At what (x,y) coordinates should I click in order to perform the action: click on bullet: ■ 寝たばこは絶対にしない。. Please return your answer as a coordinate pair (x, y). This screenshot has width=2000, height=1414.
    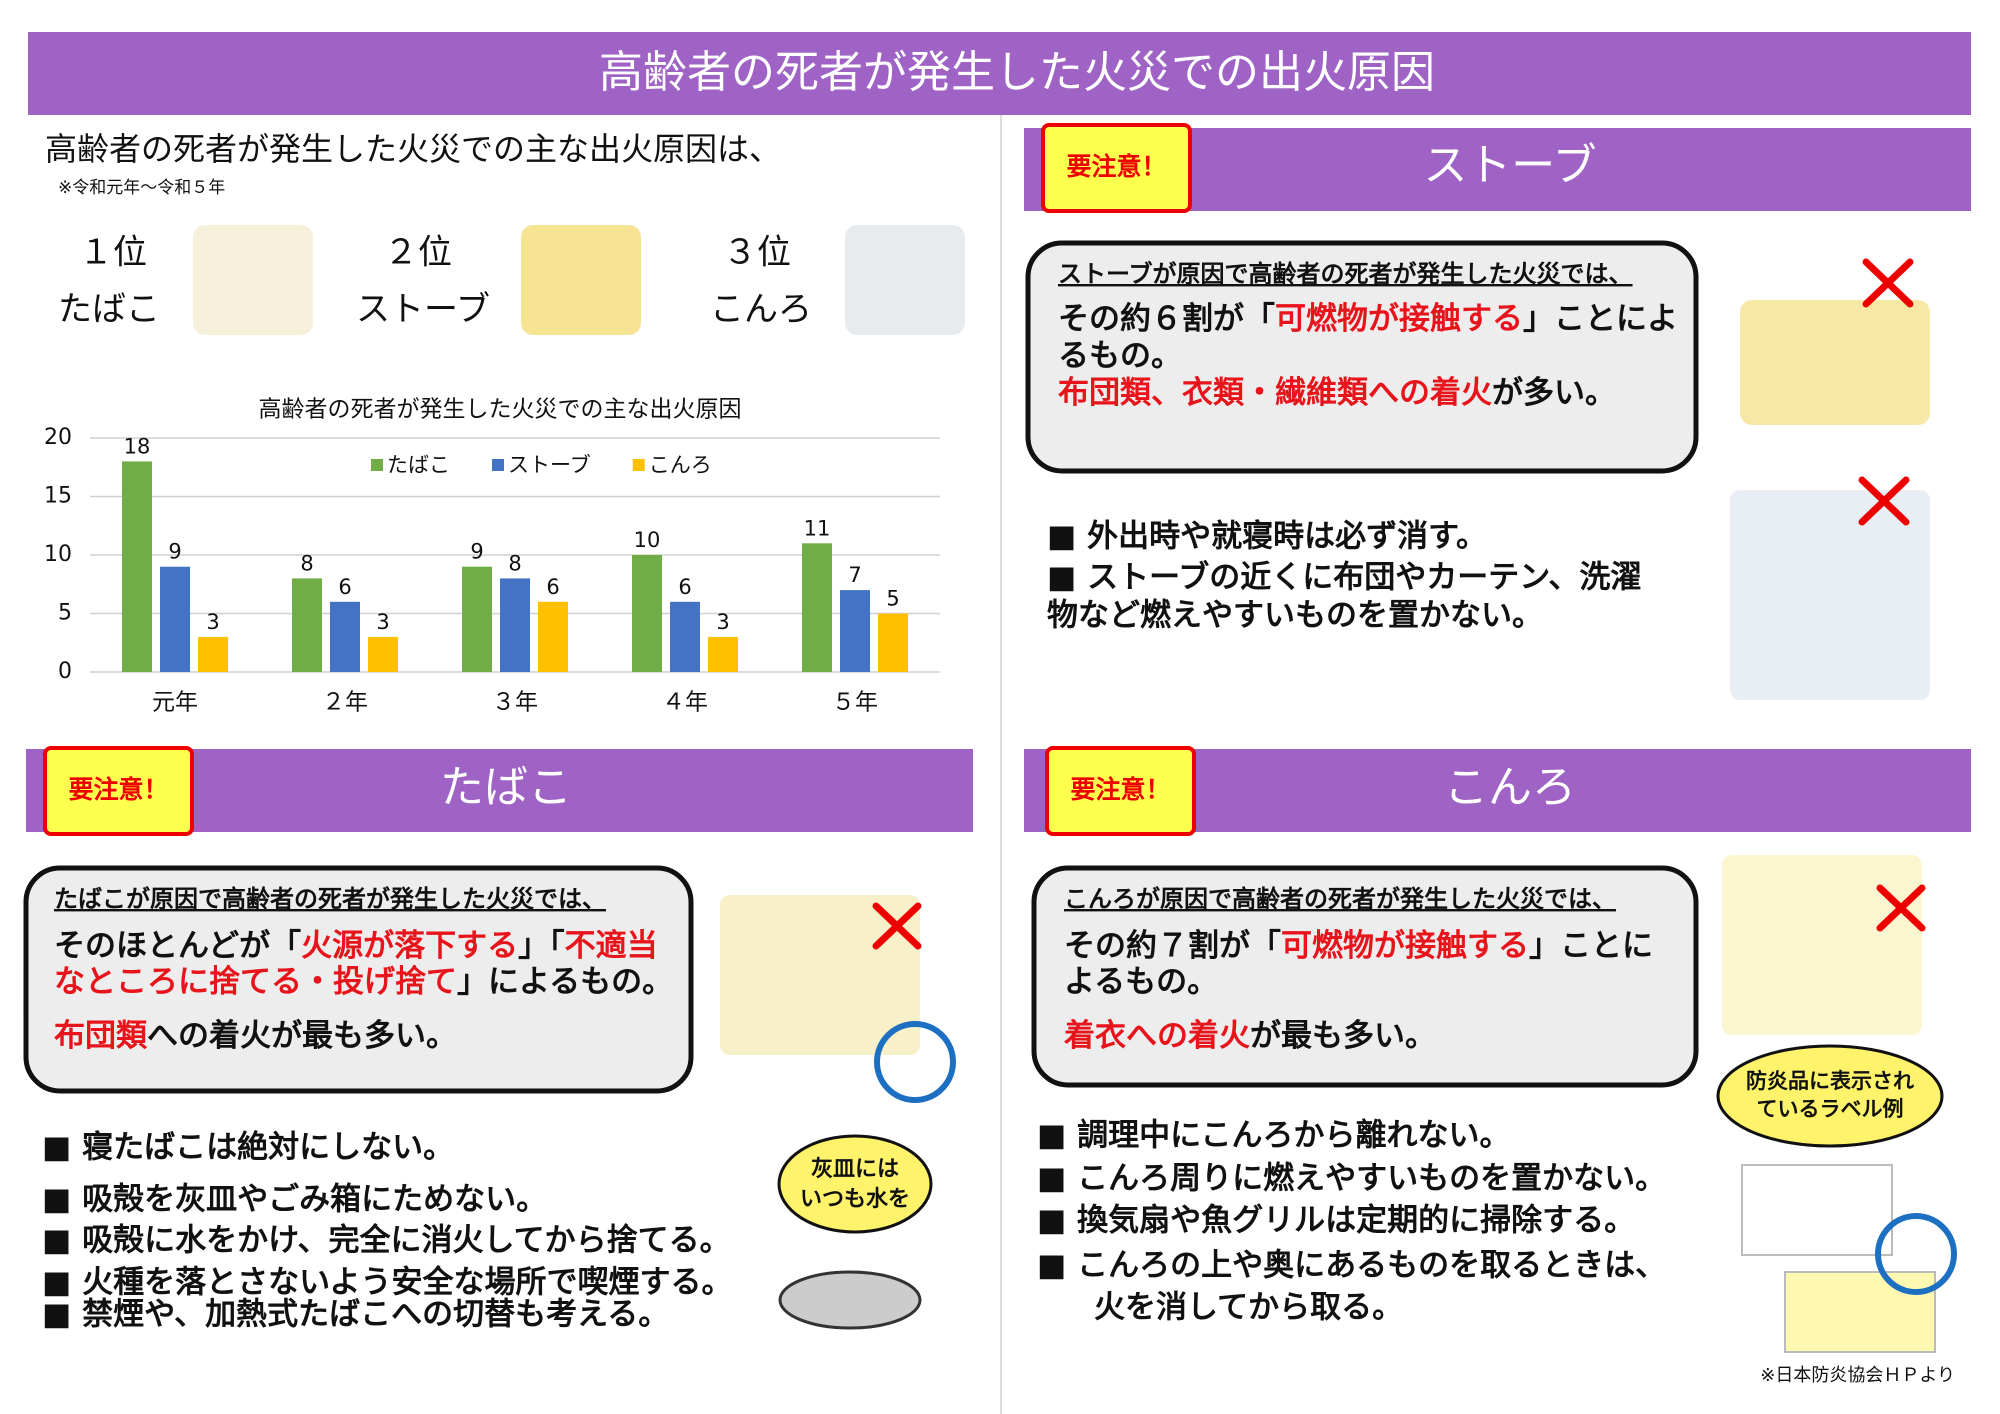
    Looking at the image, I should click on (248, 1148).